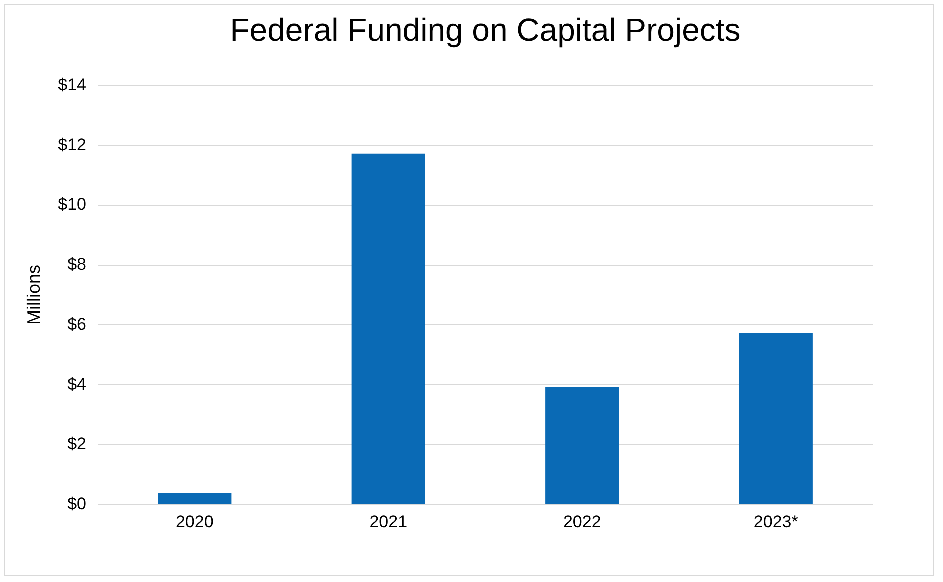 This screenshot has width=943, height=582. What do you see at coordinates (72, 144) in the screenshot?
I see `y-tick-label: $12` at bounding box center [72, 144].